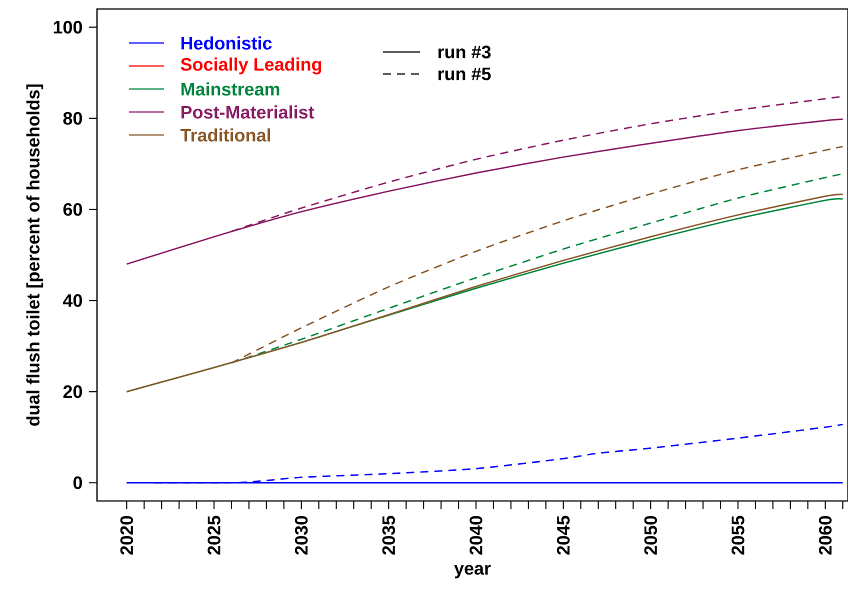 This screenshot has width=848, height=599. I want to click on y-tick-label: 60, so click(72, 209).